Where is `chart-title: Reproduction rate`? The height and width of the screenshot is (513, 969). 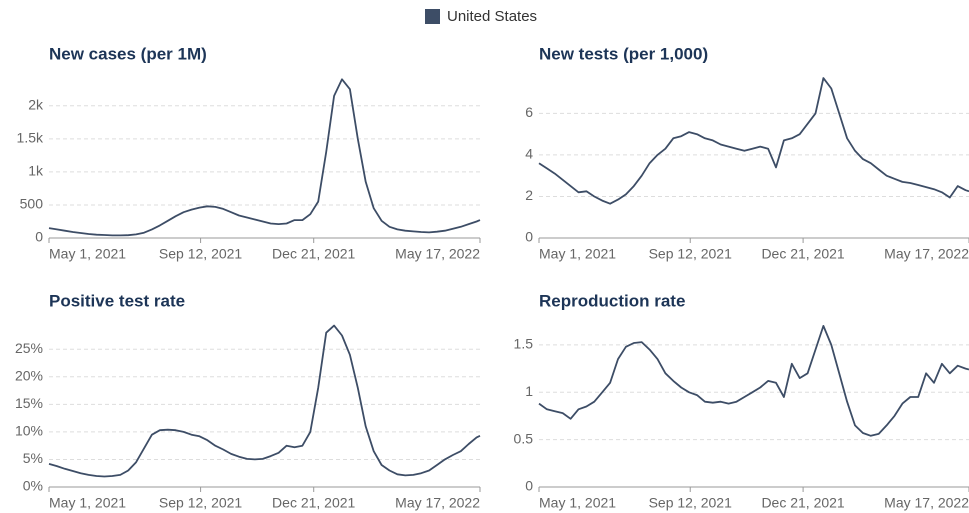 chart-title: Reproduction rate is located at coordinates (612, 300).